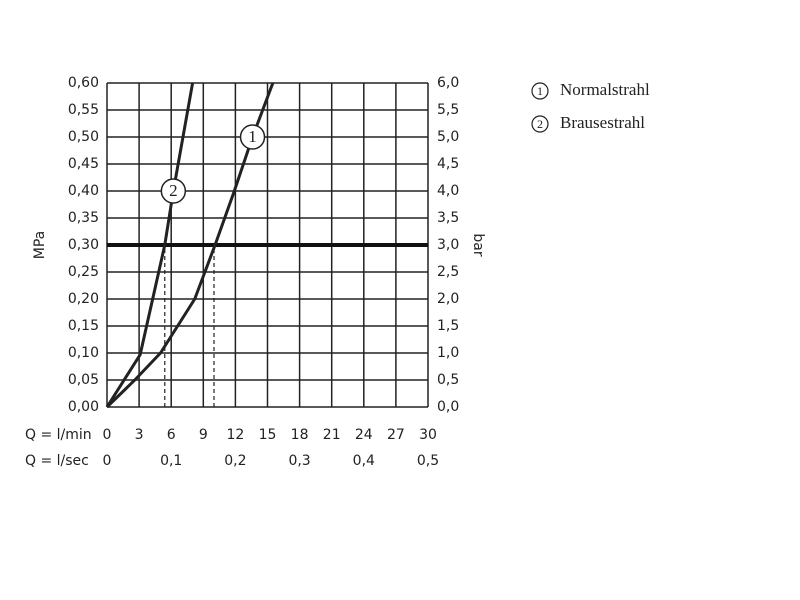 The height and width of the screenshot is (600, 800). What do you see at coordinates (448, 245) in the screenshot?
I see `y2-tick-label: 3,0` at bounding box center [448, 245].